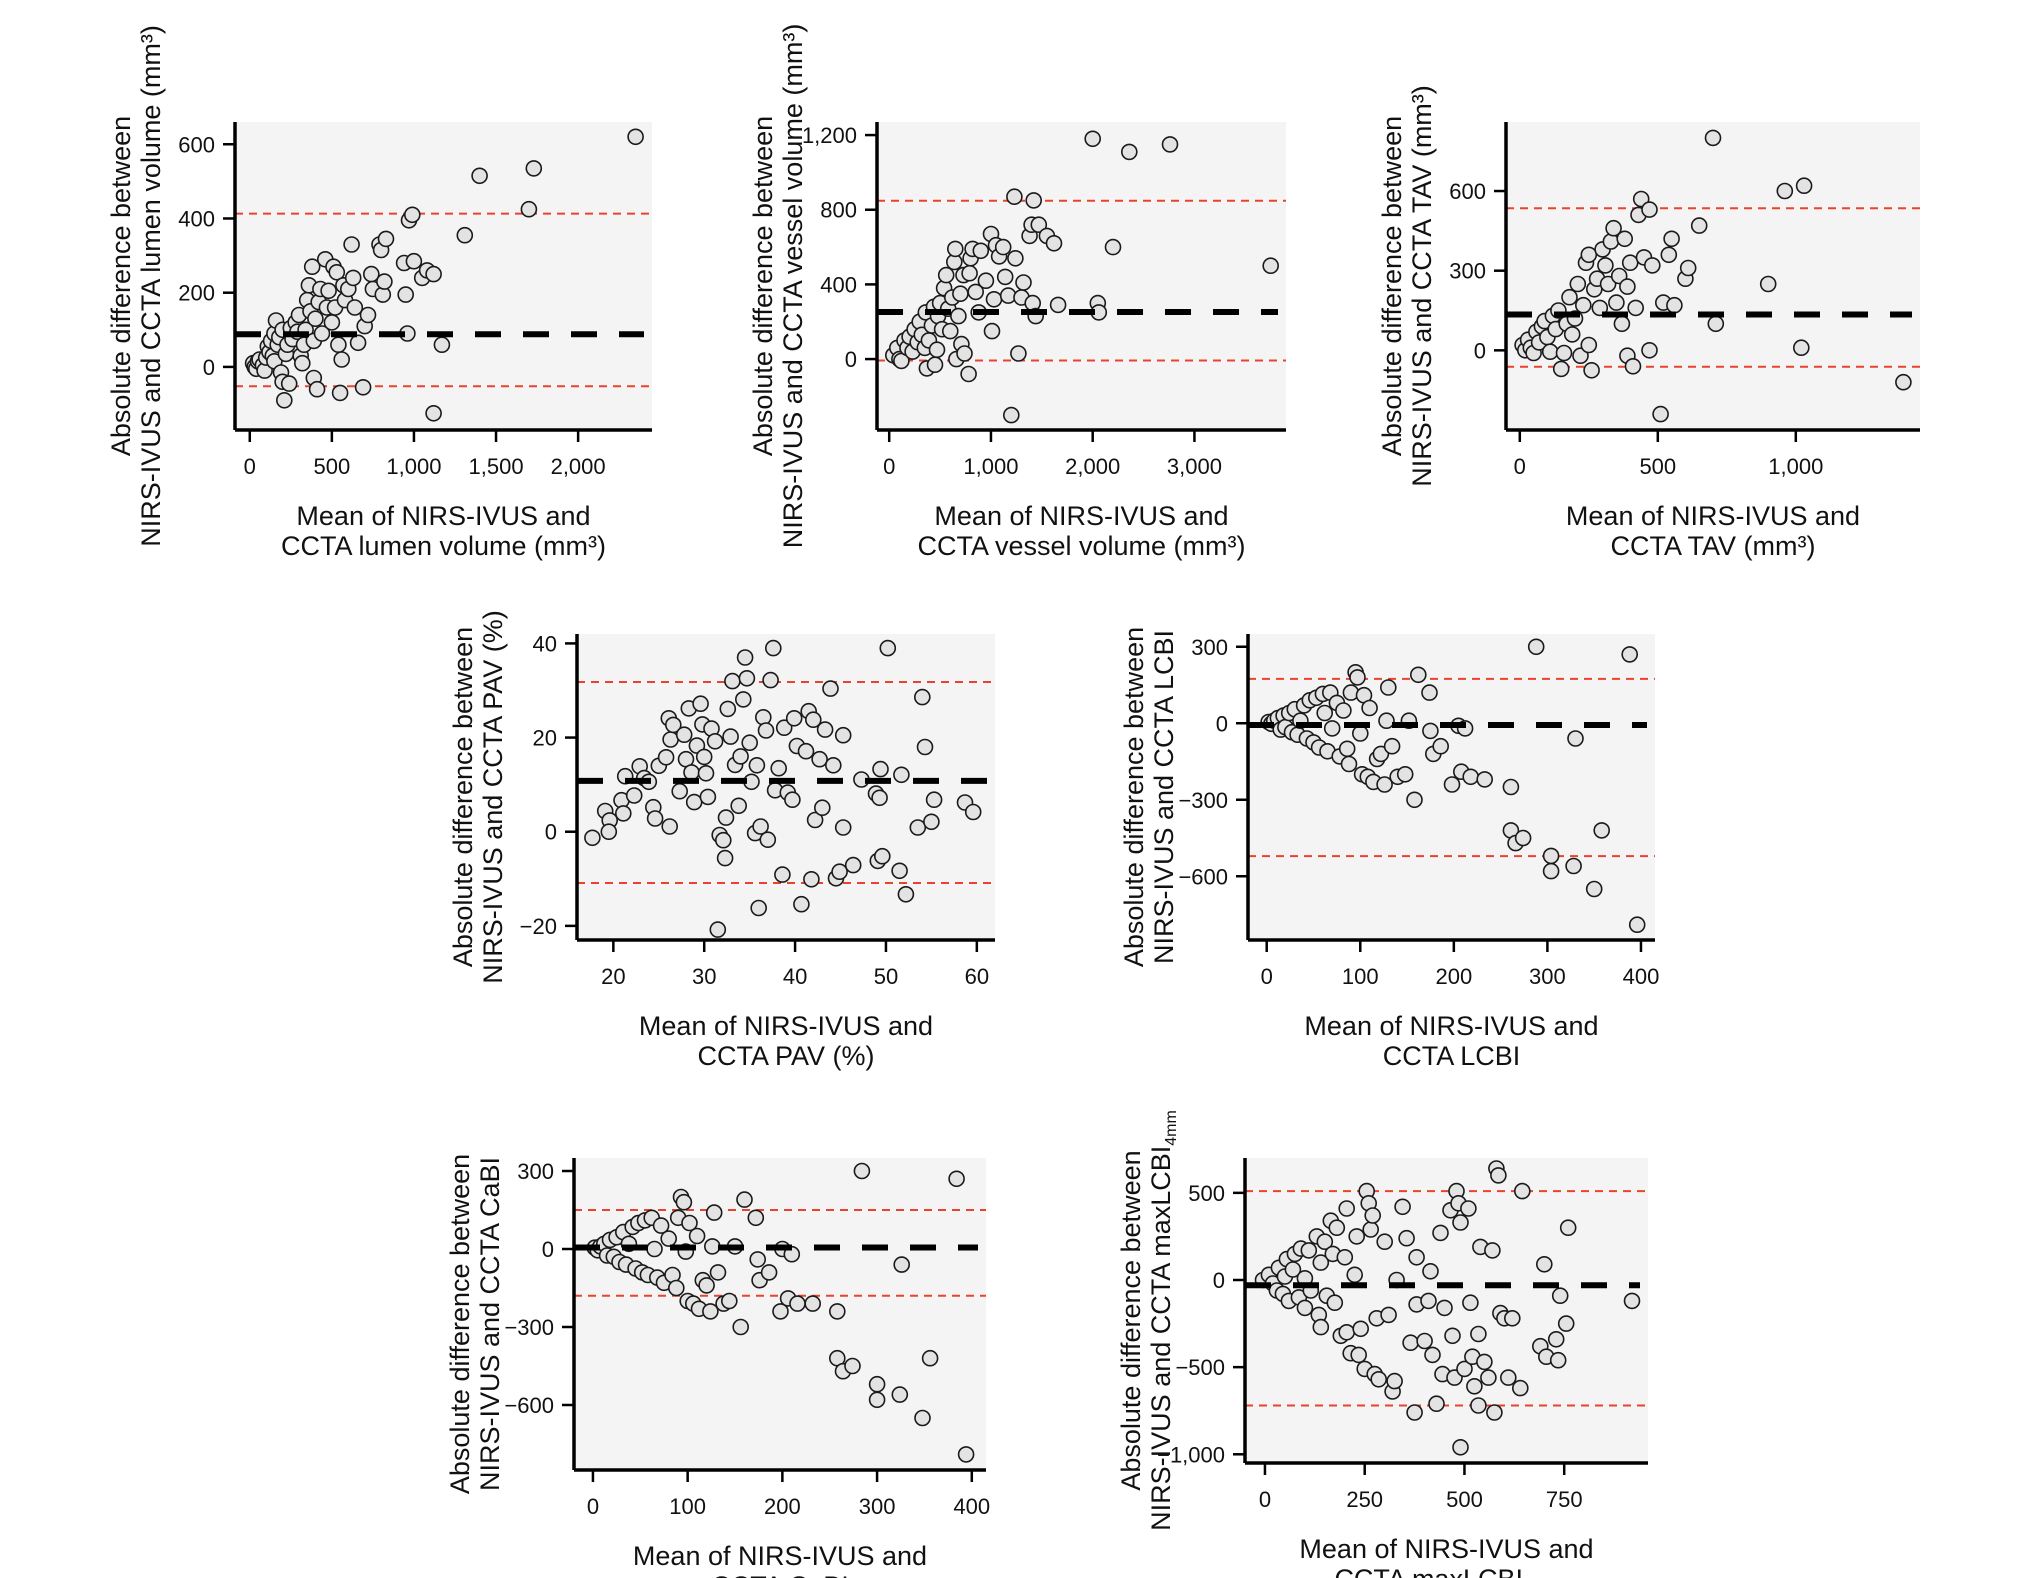 This screenshot has width=2037, height=1578. I want to click on y-tick-label: −600, so click(529, 1405).